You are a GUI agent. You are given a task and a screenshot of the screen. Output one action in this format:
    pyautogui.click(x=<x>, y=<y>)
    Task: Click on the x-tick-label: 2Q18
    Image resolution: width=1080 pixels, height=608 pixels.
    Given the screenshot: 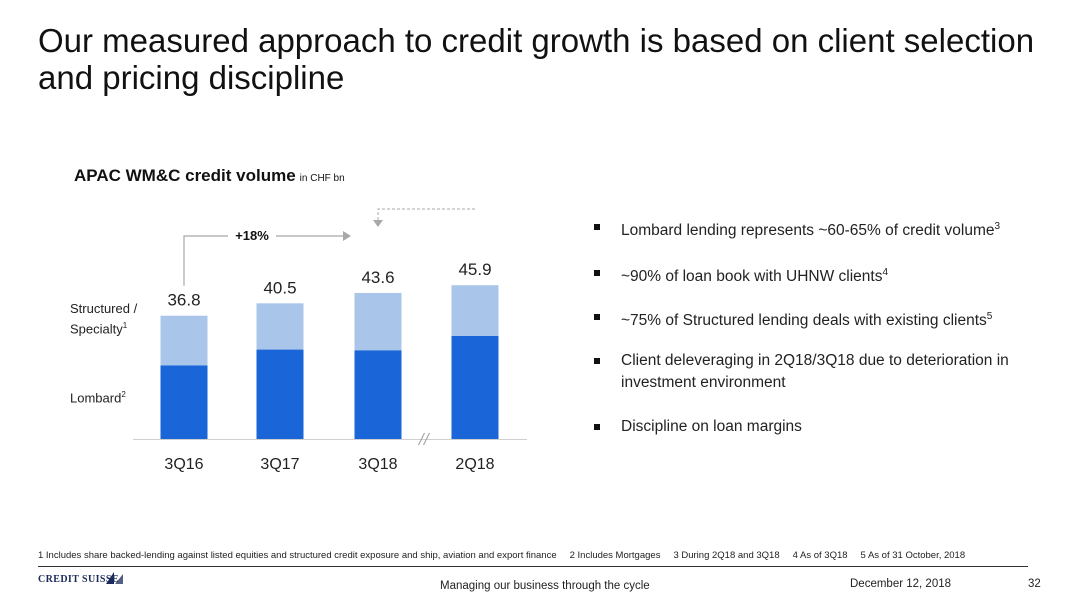 What is the action you would take?
    pyautogui.click(x=474, y=464)
    